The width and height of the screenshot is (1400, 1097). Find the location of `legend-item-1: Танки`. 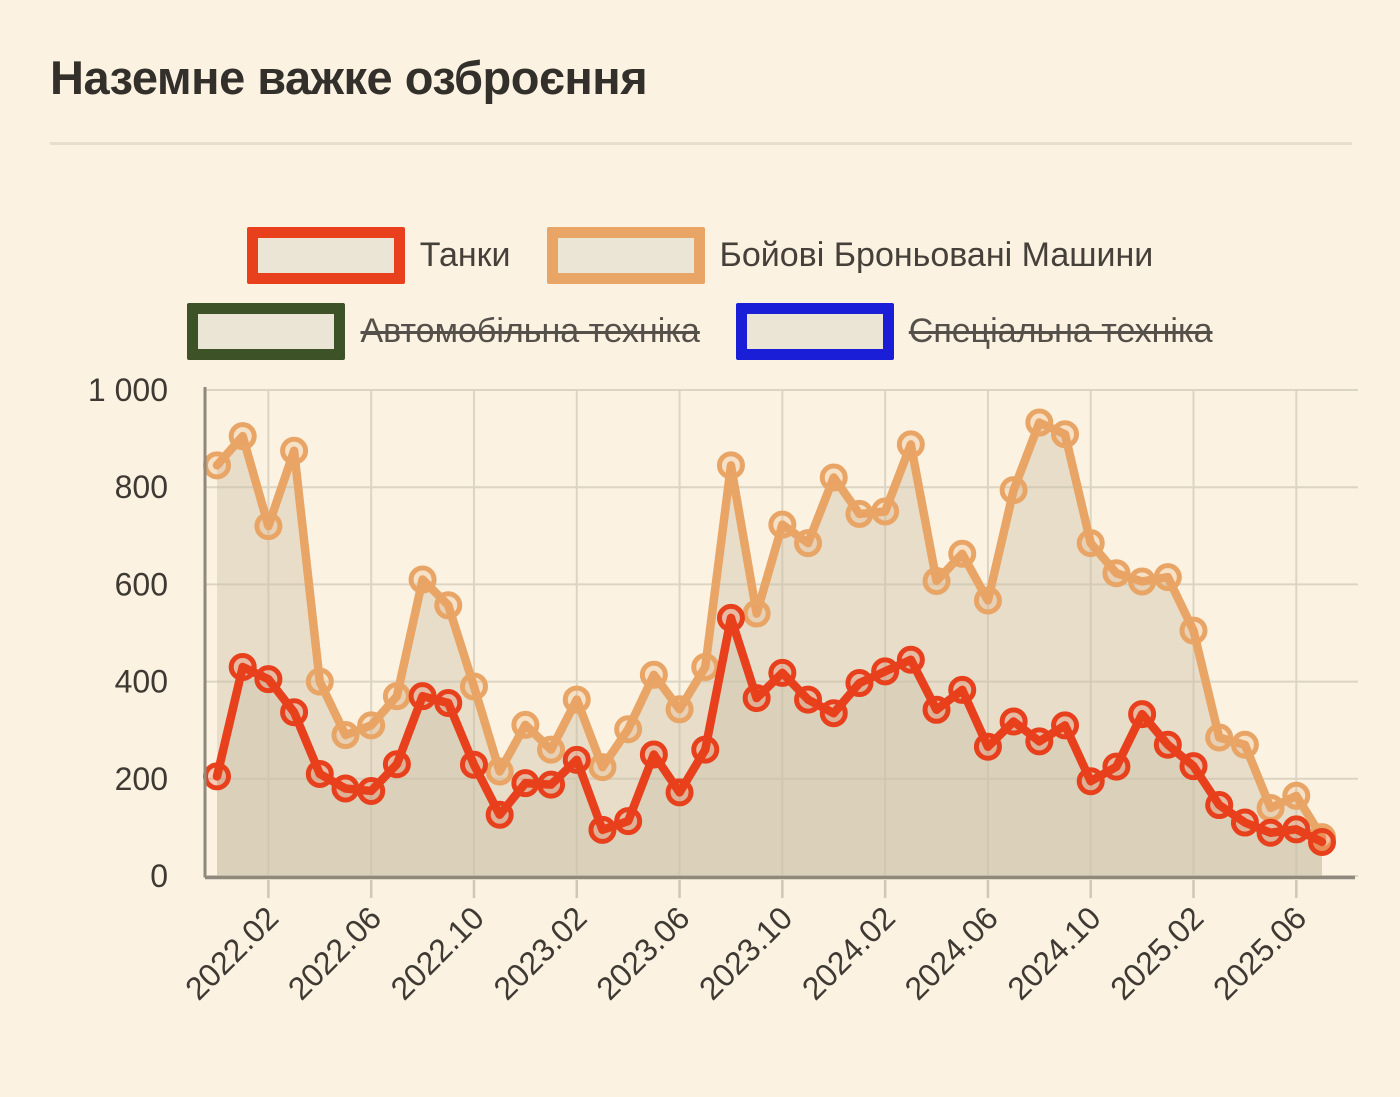

legend-item-1: Танки is located at coordinates (378, 255).